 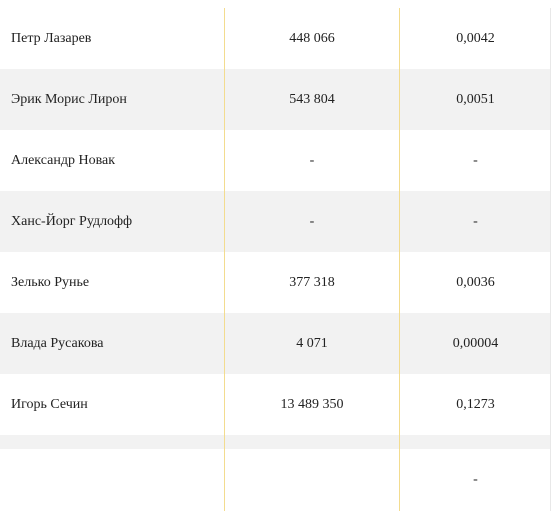 What do you see at coordinates (72, 221) in the screenshot?
I see `name-cell: Ханс-Йорг Рудлофф` at bounding box center [72, 221].